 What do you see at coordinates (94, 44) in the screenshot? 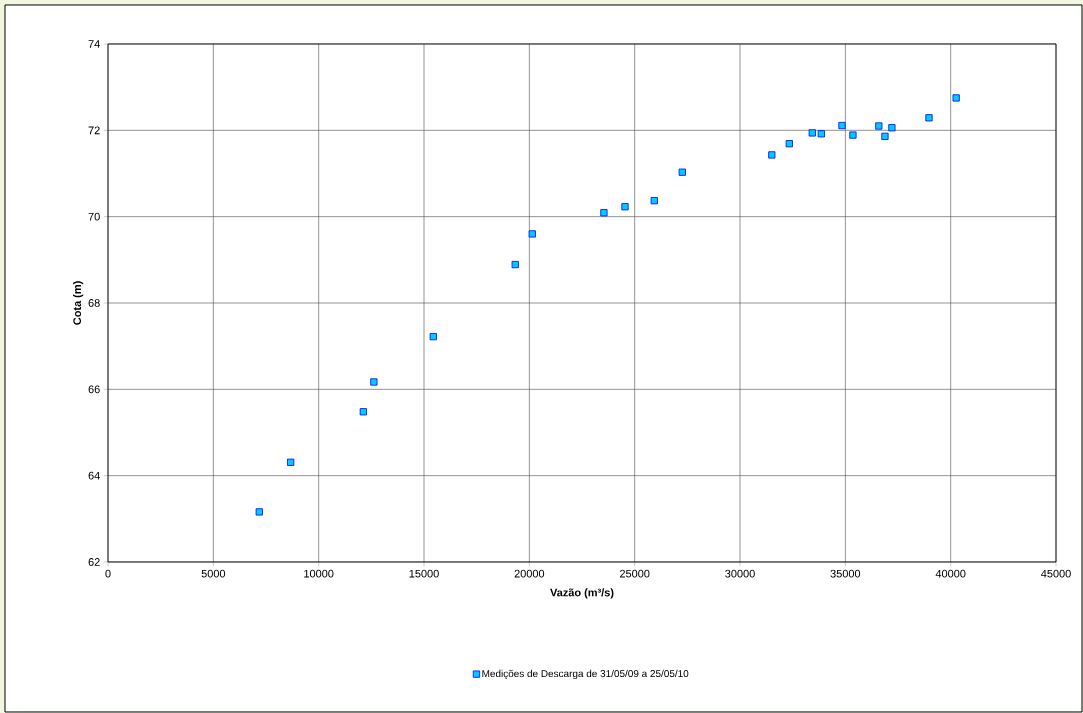
I see `y-tick-label: 74` at bounding box center [94, 44].